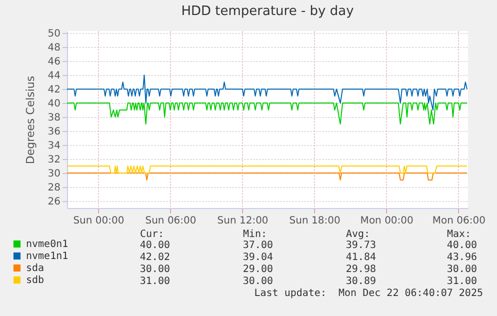 Image resolution: width=497 pixels, height=316 pixels. Describe the element at coordinates (255, 234) in the screenshot. I see `text: Min:` at that location.